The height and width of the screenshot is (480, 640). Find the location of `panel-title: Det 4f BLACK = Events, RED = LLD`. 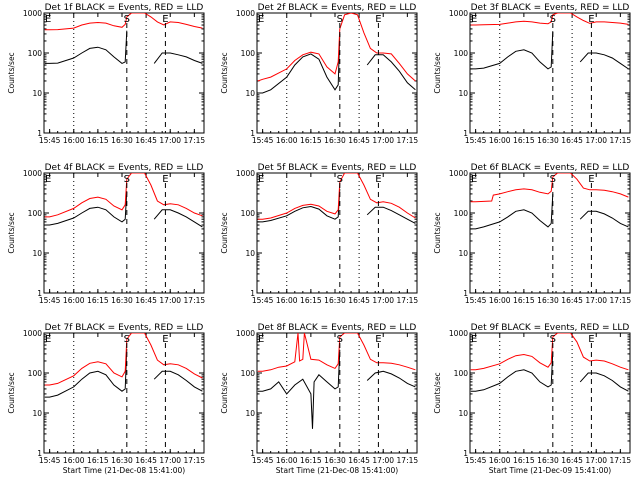

panel-title: Det 4f BLACK = Events, RED = LLD is located at coordinates (124, 168).